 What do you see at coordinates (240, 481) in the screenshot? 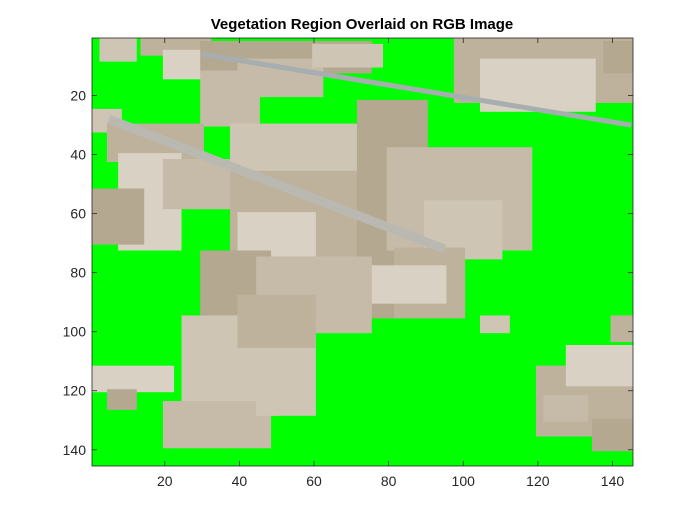
I see `x-tick-label: 40` at bounding box center [240, 481].